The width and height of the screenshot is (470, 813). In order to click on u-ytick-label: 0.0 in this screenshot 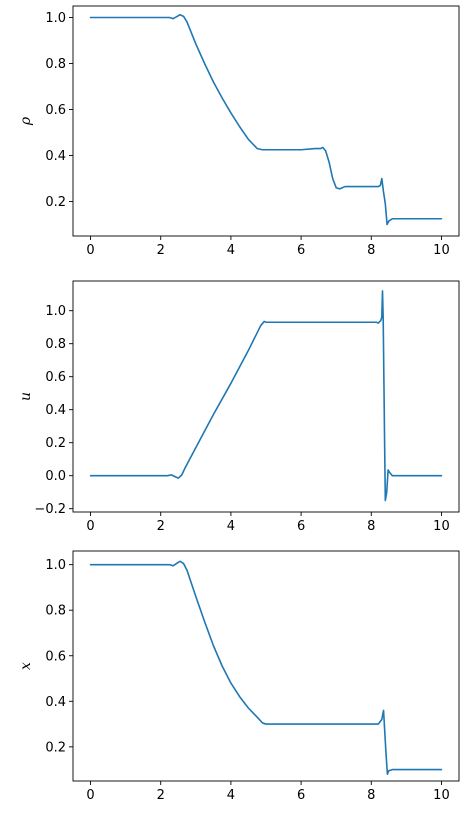, I will do `click(55, 476)`.